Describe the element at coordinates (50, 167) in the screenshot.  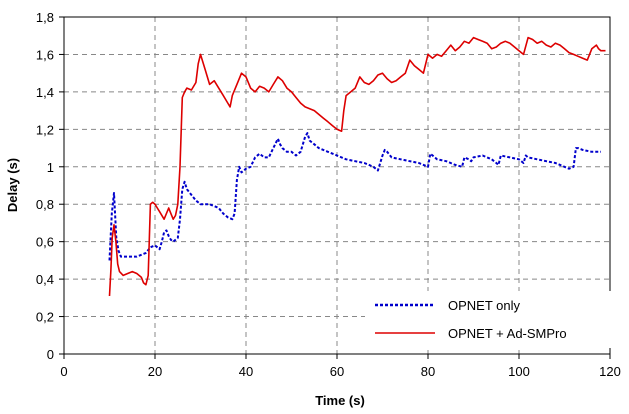
I see `y-tick-label: 1` at that location.